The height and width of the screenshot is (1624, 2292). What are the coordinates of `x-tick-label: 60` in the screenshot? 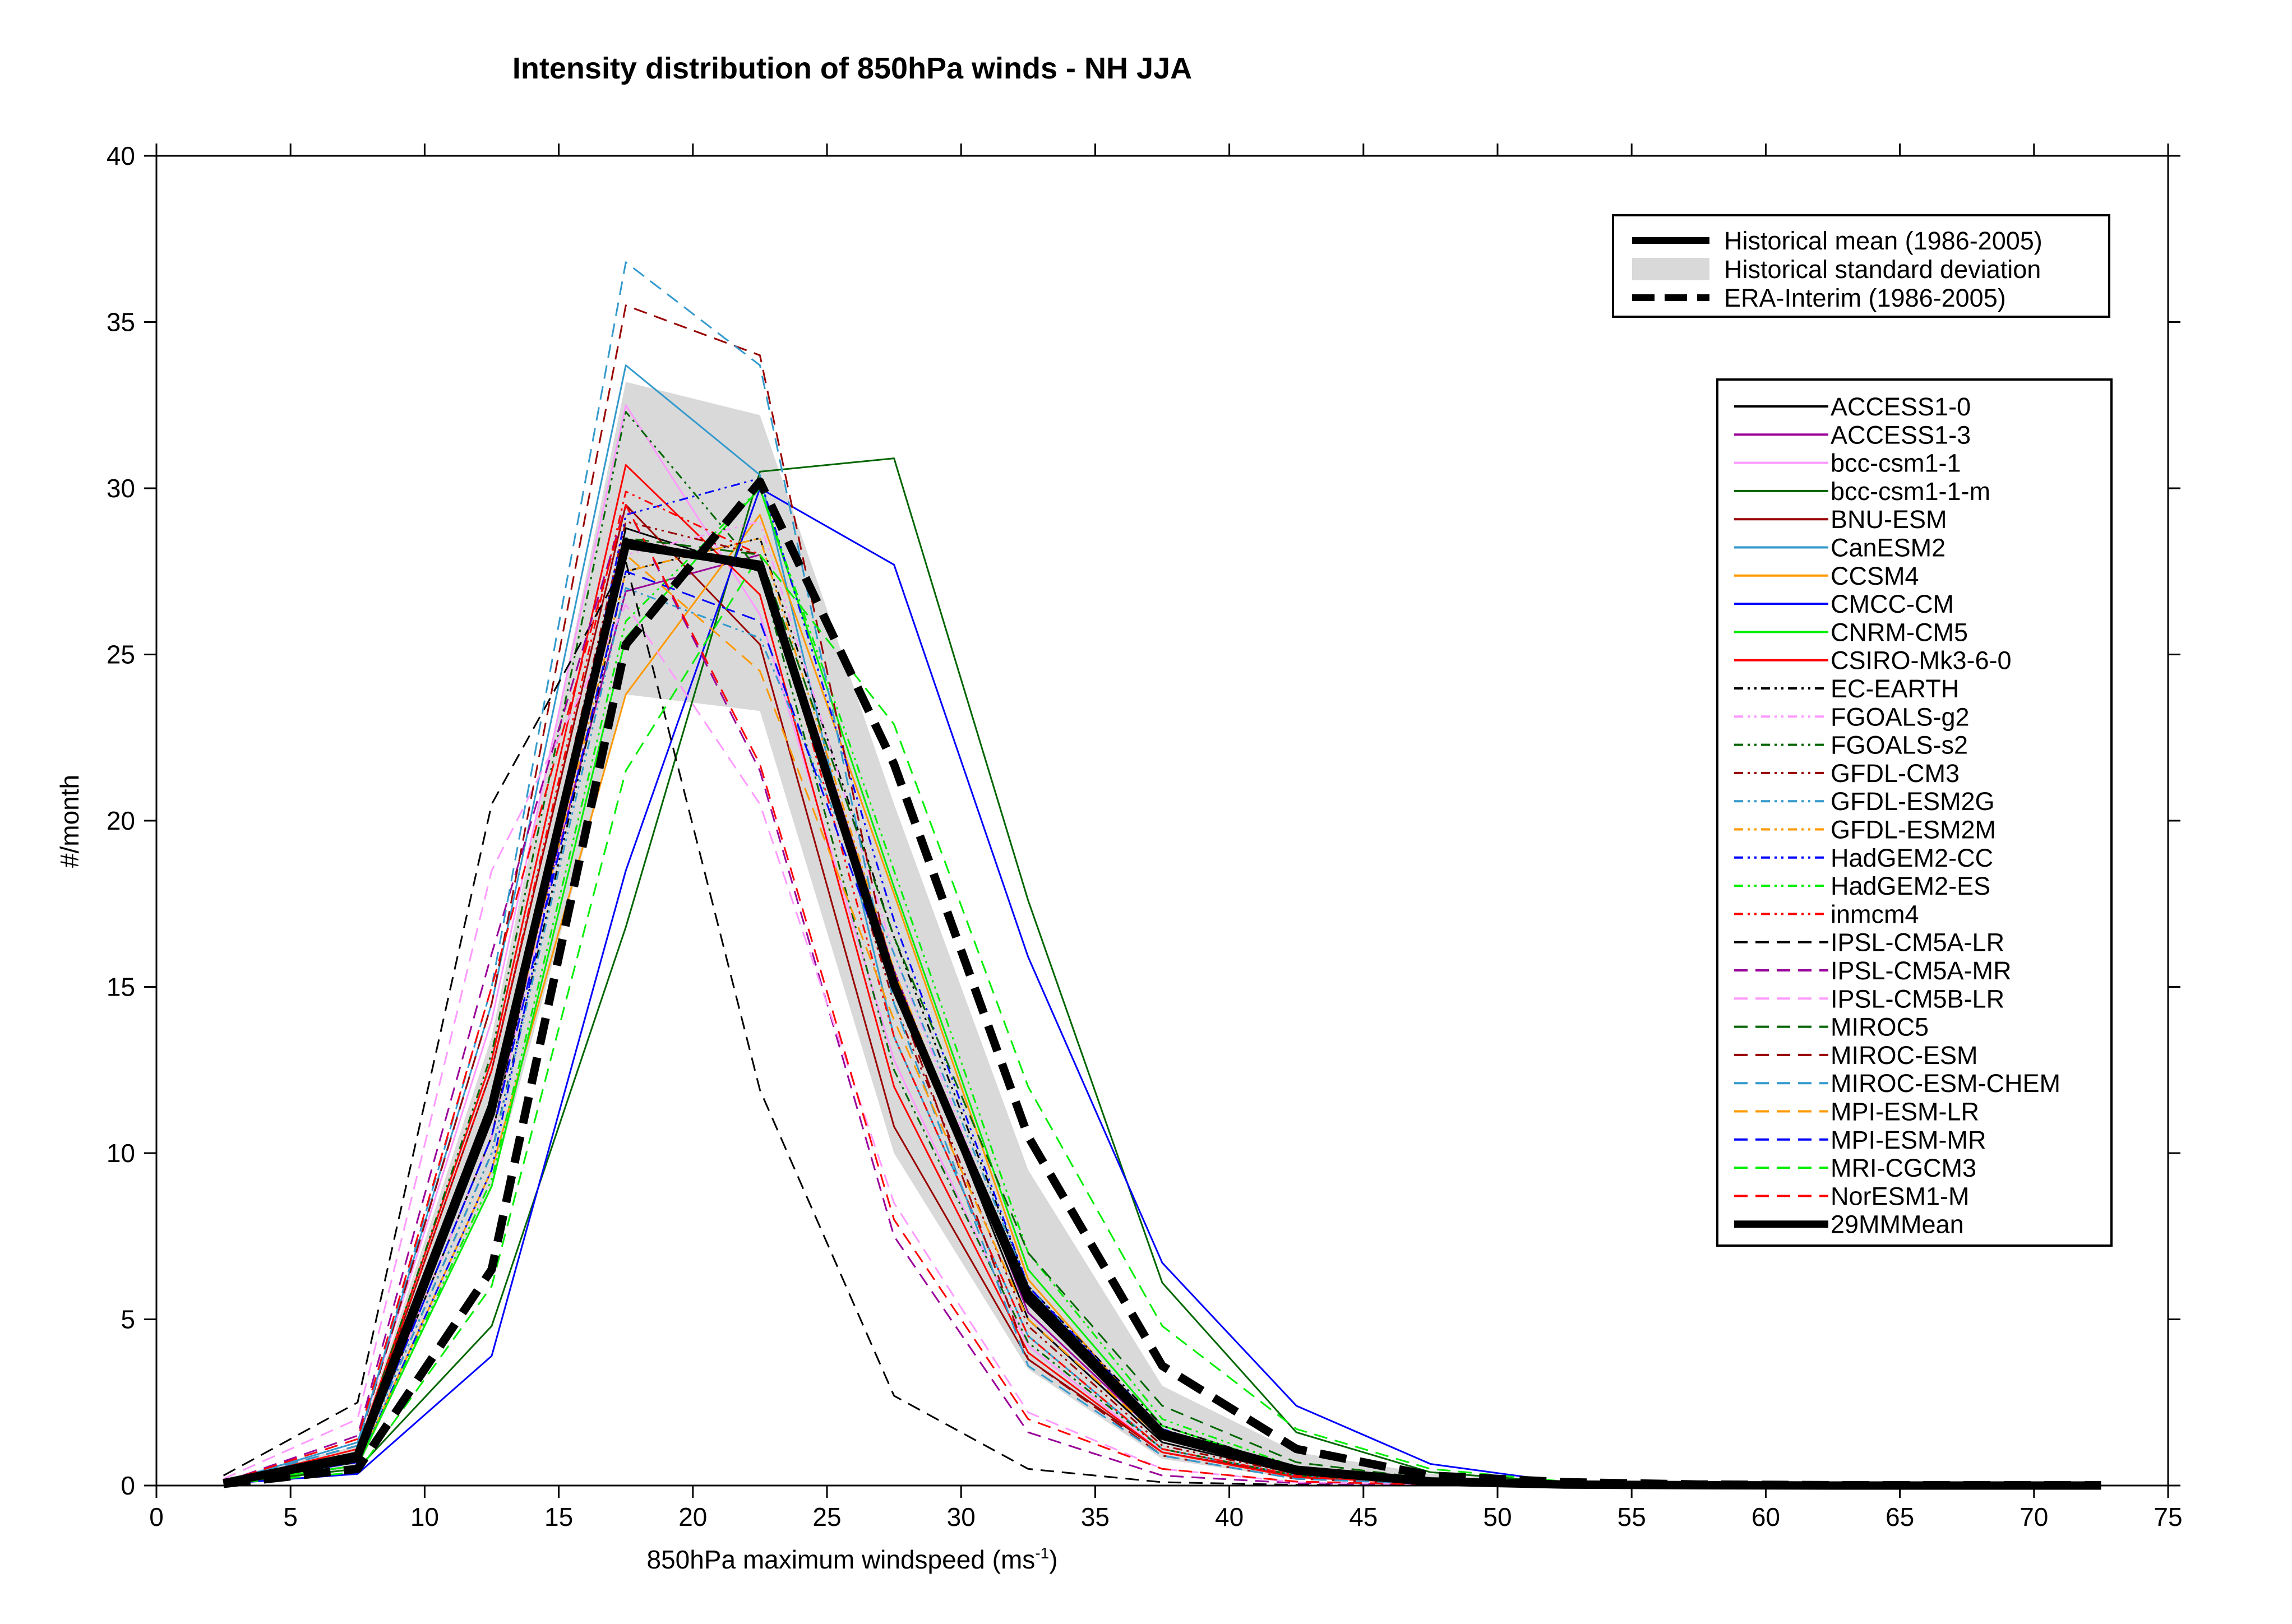 It's located at (1766, 1517).